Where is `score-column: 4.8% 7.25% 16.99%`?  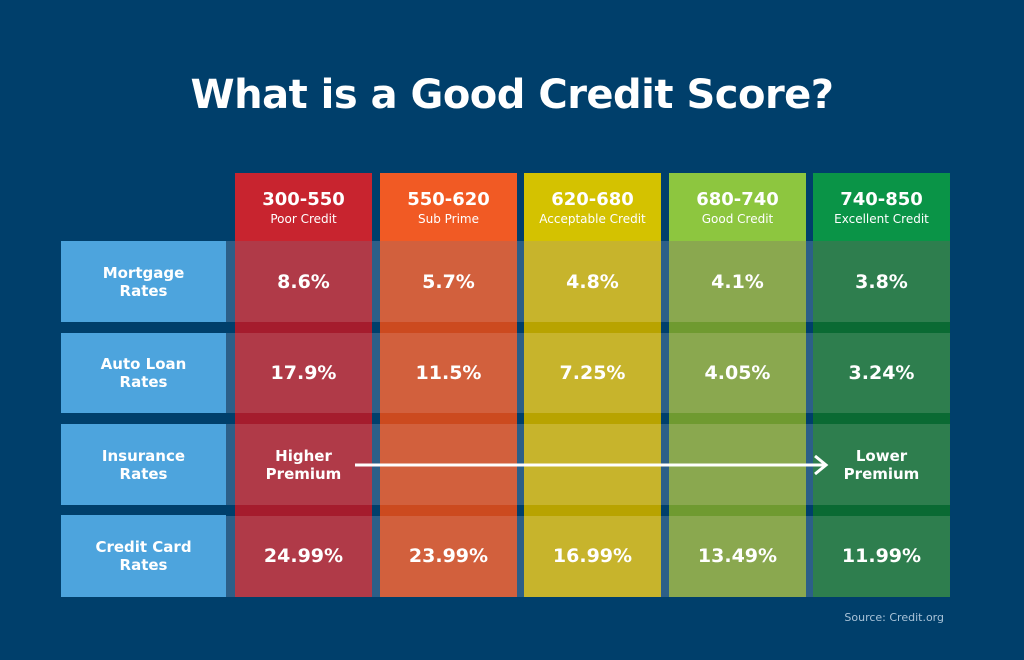
score-column: 4.8% 7.25% 16.99% is located at coordinates (592, 419).